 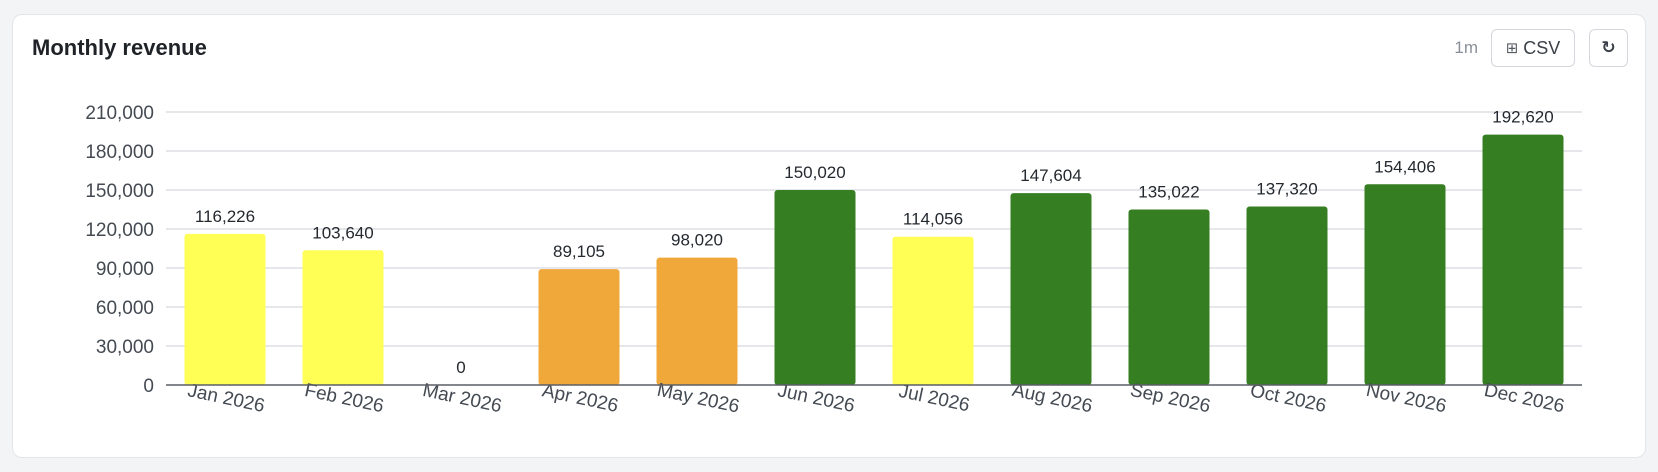 I want to click on csv-export-button: ⊞ CSV, so click(x=1533, y=48).